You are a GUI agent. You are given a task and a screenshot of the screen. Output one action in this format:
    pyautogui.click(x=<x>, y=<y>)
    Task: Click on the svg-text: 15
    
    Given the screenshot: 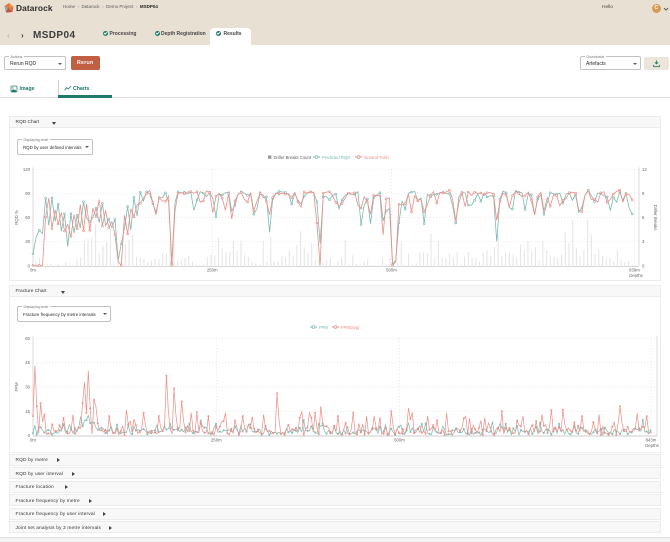 What is the action you would take?
    pyautogui.click(x=27, y=411)
    